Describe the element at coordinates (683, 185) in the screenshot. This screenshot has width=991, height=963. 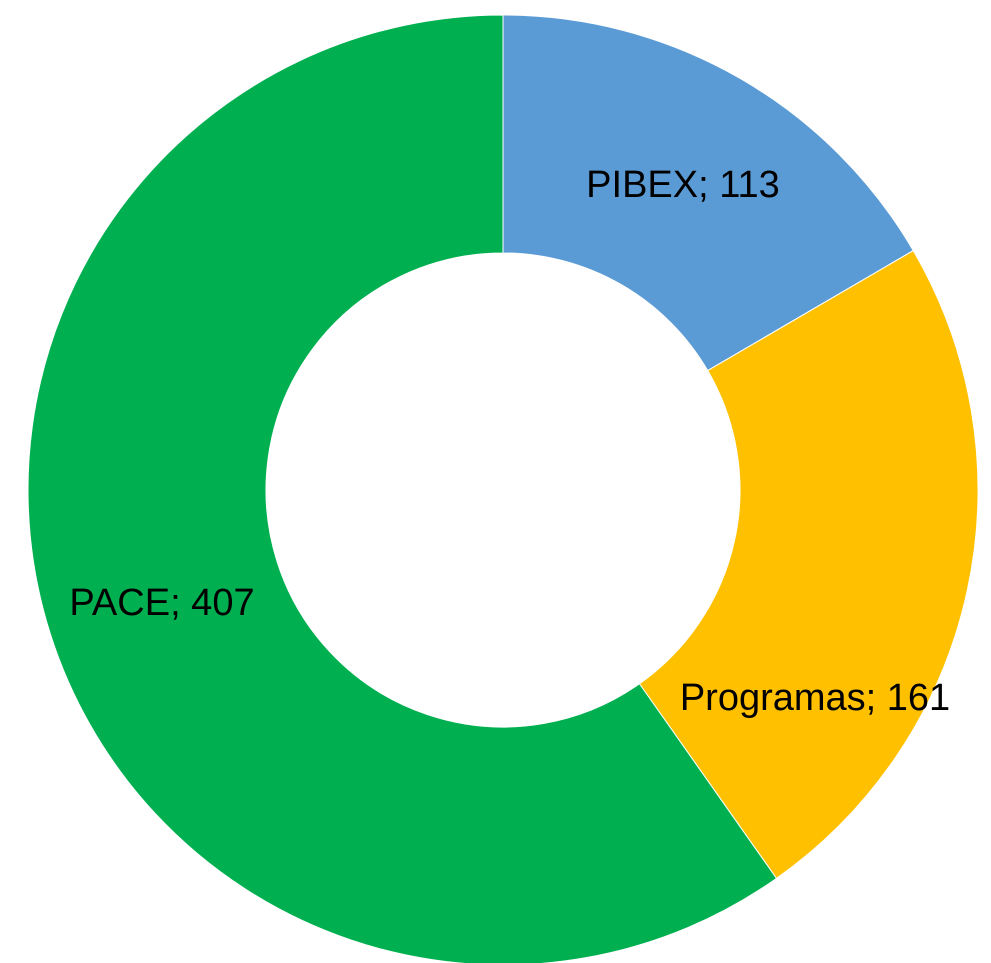
I see `data-label: PIBEX; 113` at that location.